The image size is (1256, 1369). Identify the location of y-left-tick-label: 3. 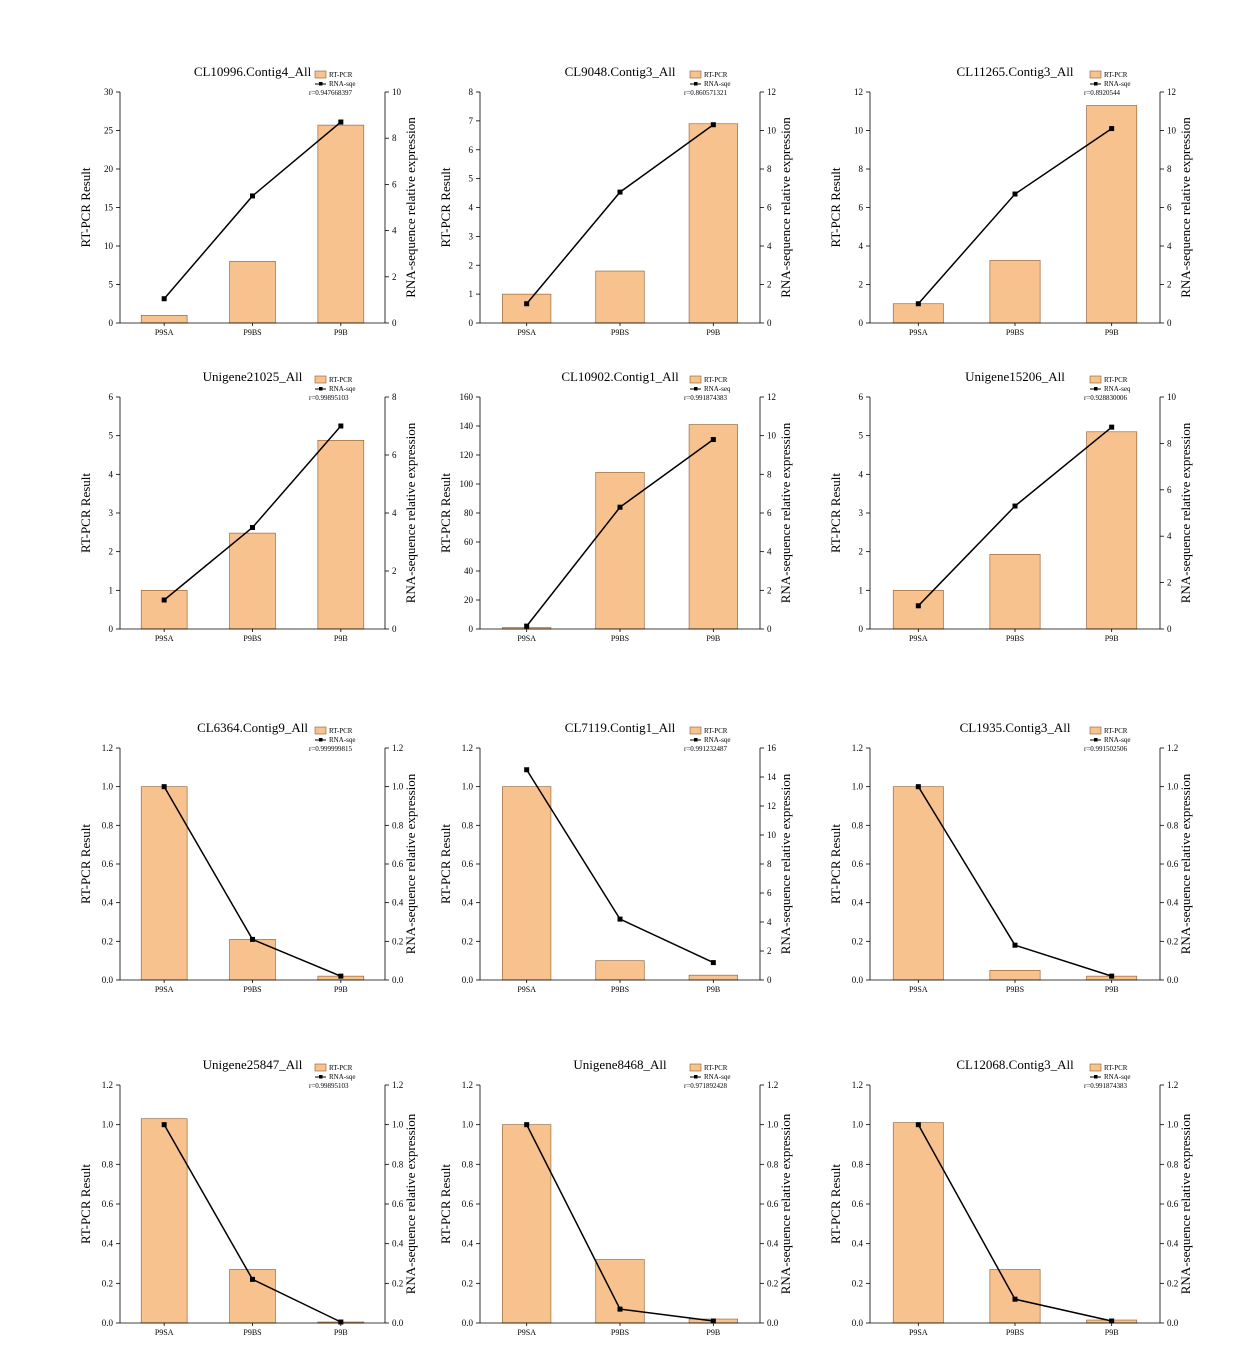
(111, 513).